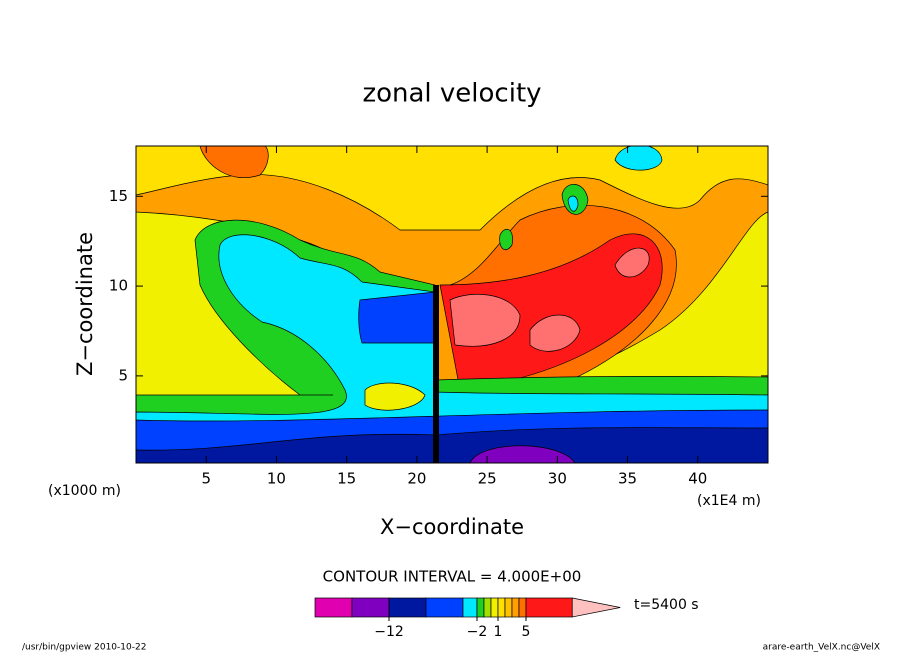  Describe the element at coordinates (526, 632) in the screenshot. I see `colorbar-tick-label: 5` at that location.